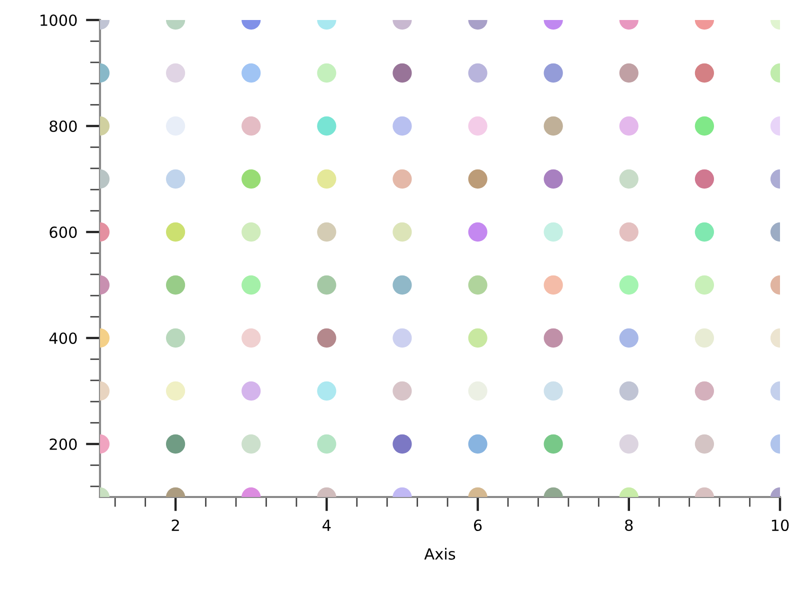  What do you see at coordinates (629, 525) in the screenshot?
I see `x-tick-label: 8` at bounding box center [629, 525].